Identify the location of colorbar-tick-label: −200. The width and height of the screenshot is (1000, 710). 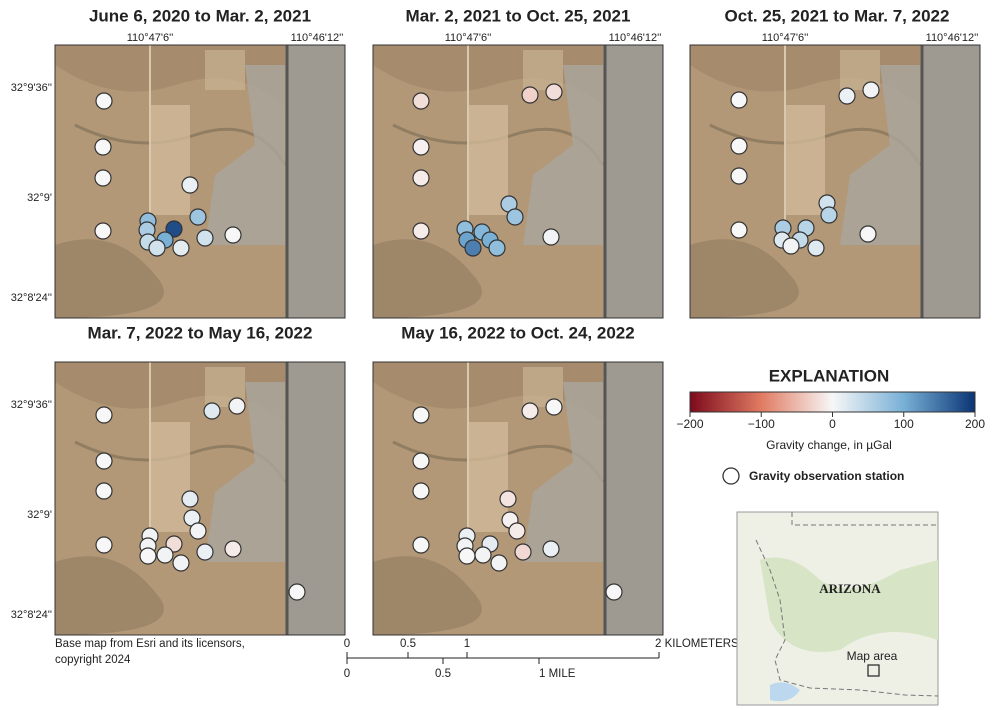
(689, 424).